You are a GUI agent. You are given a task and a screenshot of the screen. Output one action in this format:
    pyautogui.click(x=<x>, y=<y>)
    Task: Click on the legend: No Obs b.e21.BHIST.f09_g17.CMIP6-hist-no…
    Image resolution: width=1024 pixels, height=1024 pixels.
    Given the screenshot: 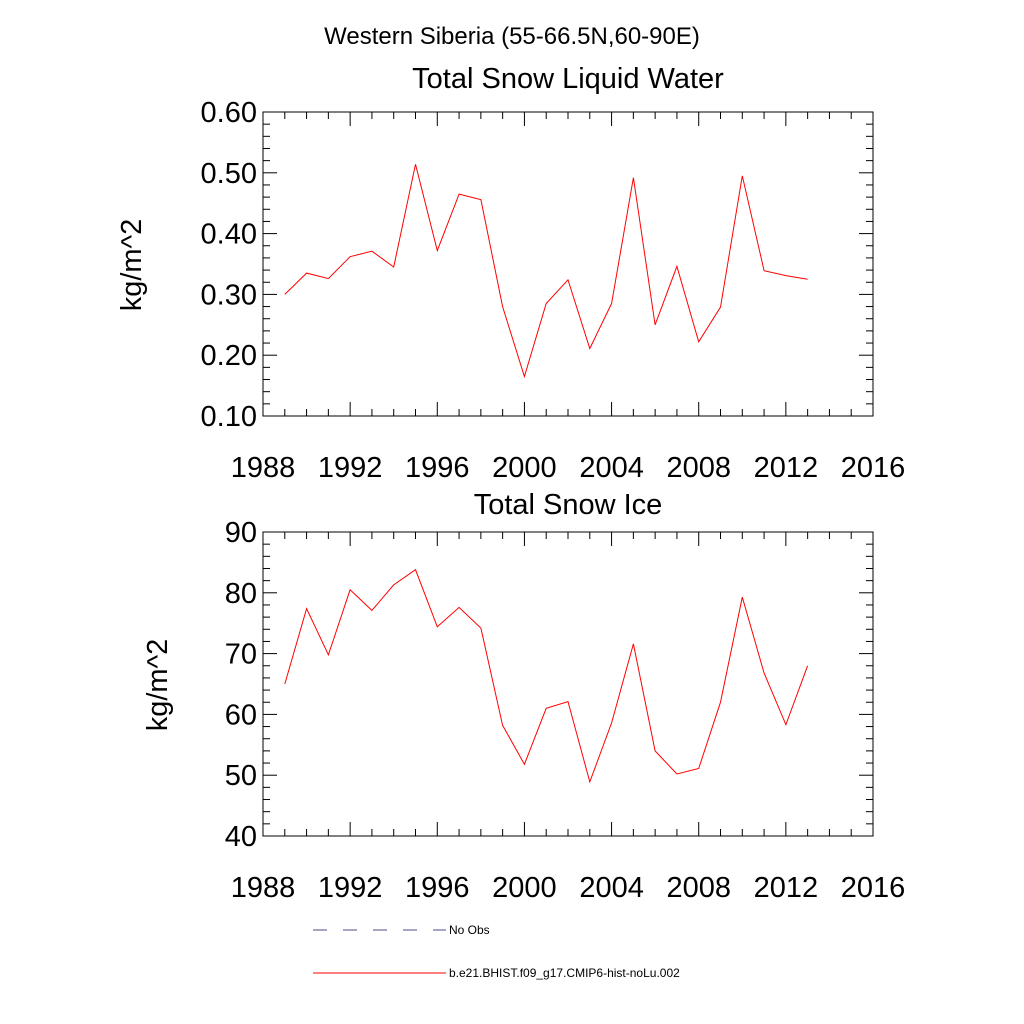 What is the action you would take?
    pyautogui.click(x=496, y=951)
    